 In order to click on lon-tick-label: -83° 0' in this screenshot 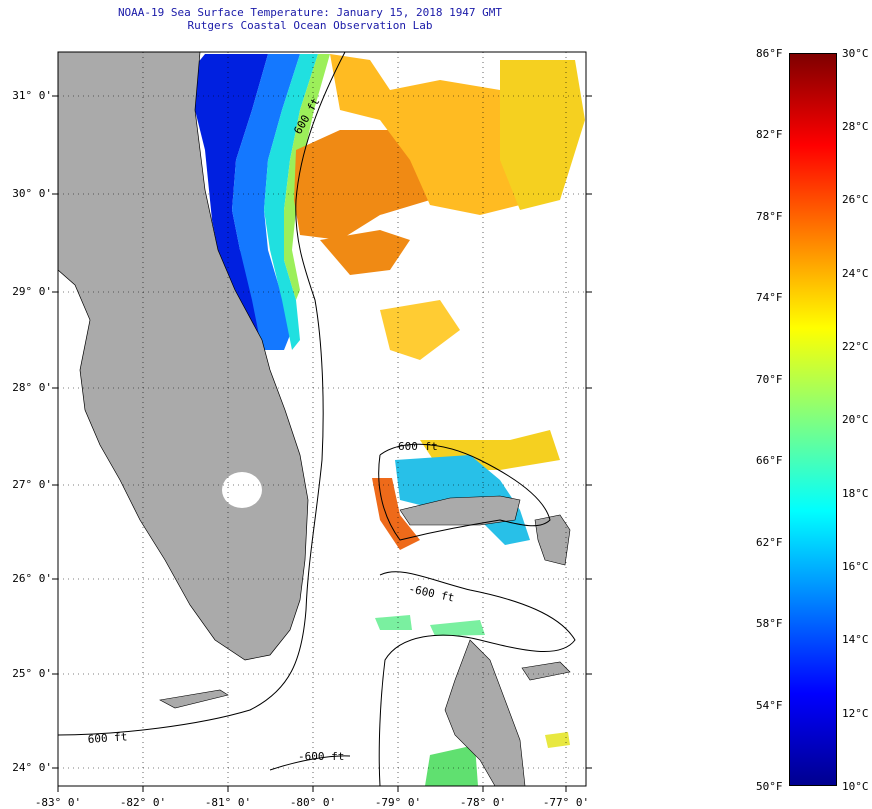, I will do `click(58, 802)`.